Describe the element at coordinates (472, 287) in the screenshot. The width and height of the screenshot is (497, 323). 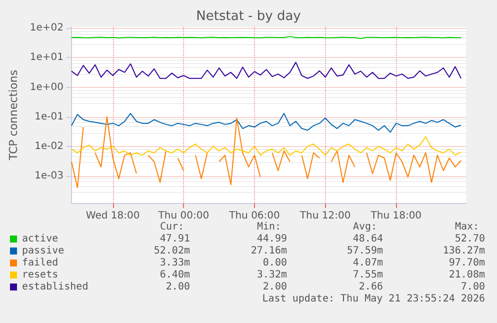
I see `text: 7.00` at that location.